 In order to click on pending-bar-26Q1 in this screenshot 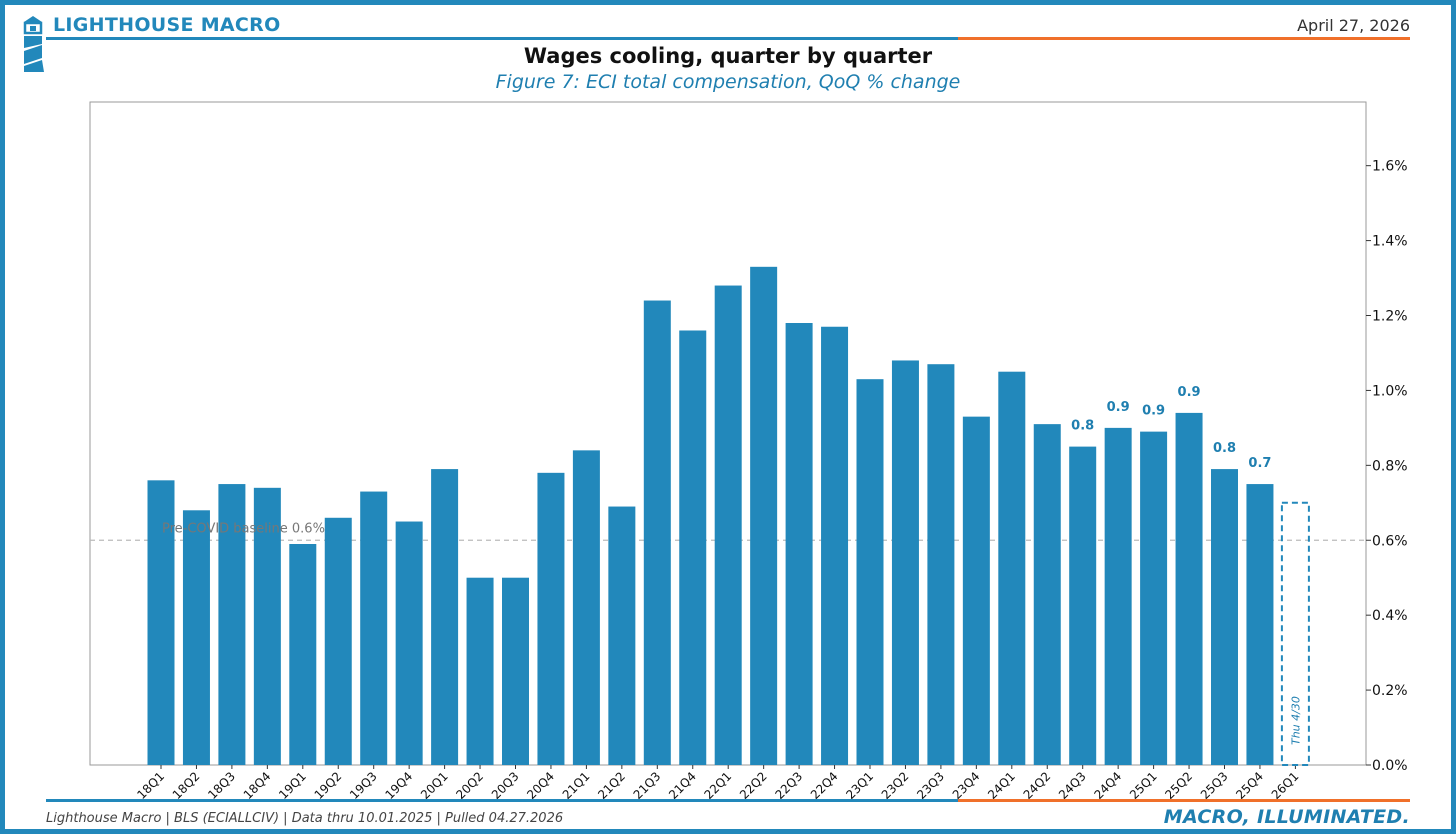, I will do `click(1295, 633)`.